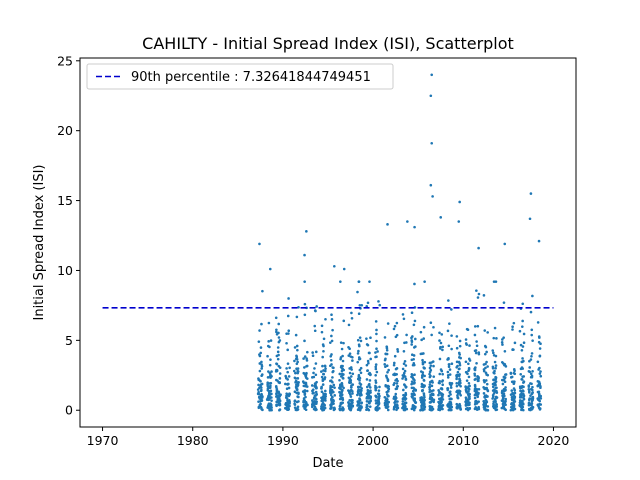 The image size is (640, 480). What do you see at coordinates (69, 410) in the screenshot?
I see `y-tick-label: 0` at bounding box center [69, 410].